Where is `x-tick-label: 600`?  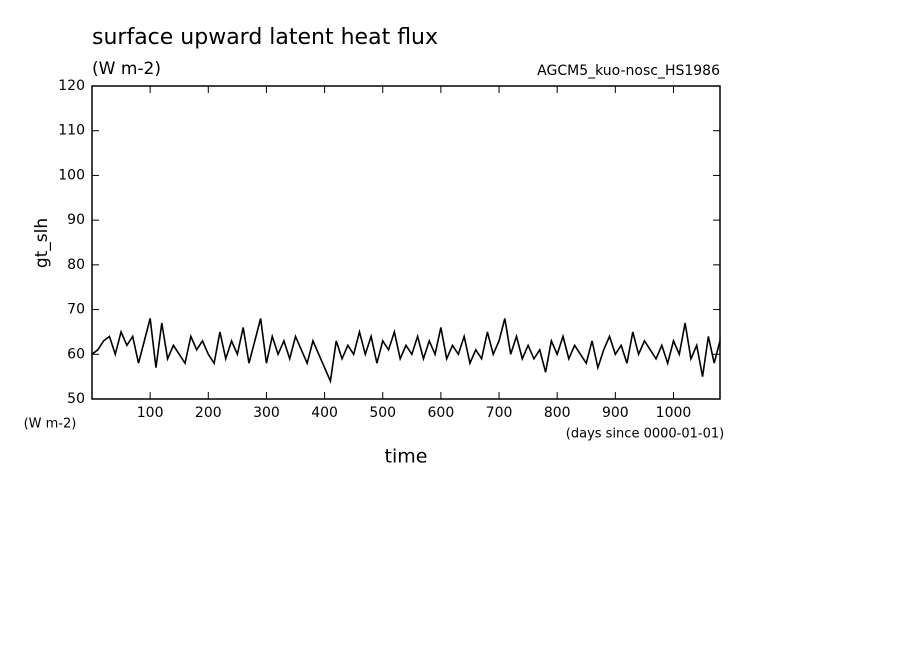 x-tick-label: 600 is located at coordinates (441, 413).